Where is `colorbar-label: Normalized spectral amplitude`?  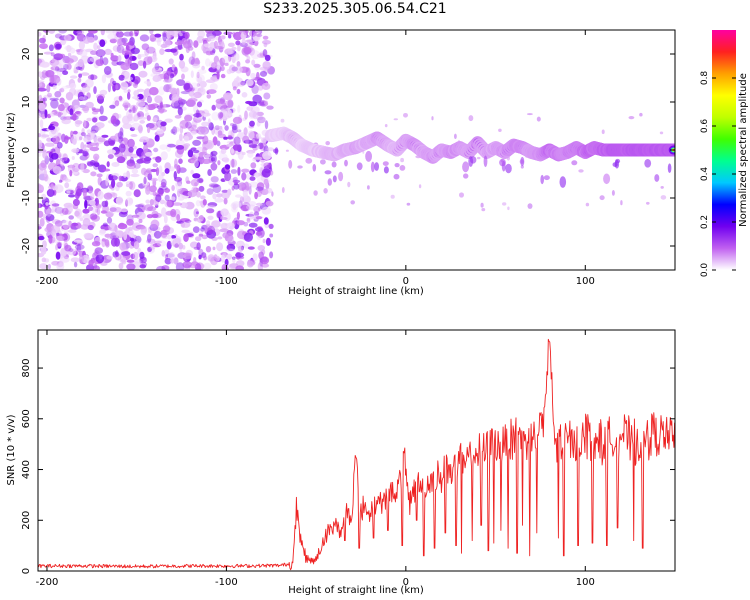
colorbar-label: Normalized spectral amplitude is located at coordinates (743, 150).